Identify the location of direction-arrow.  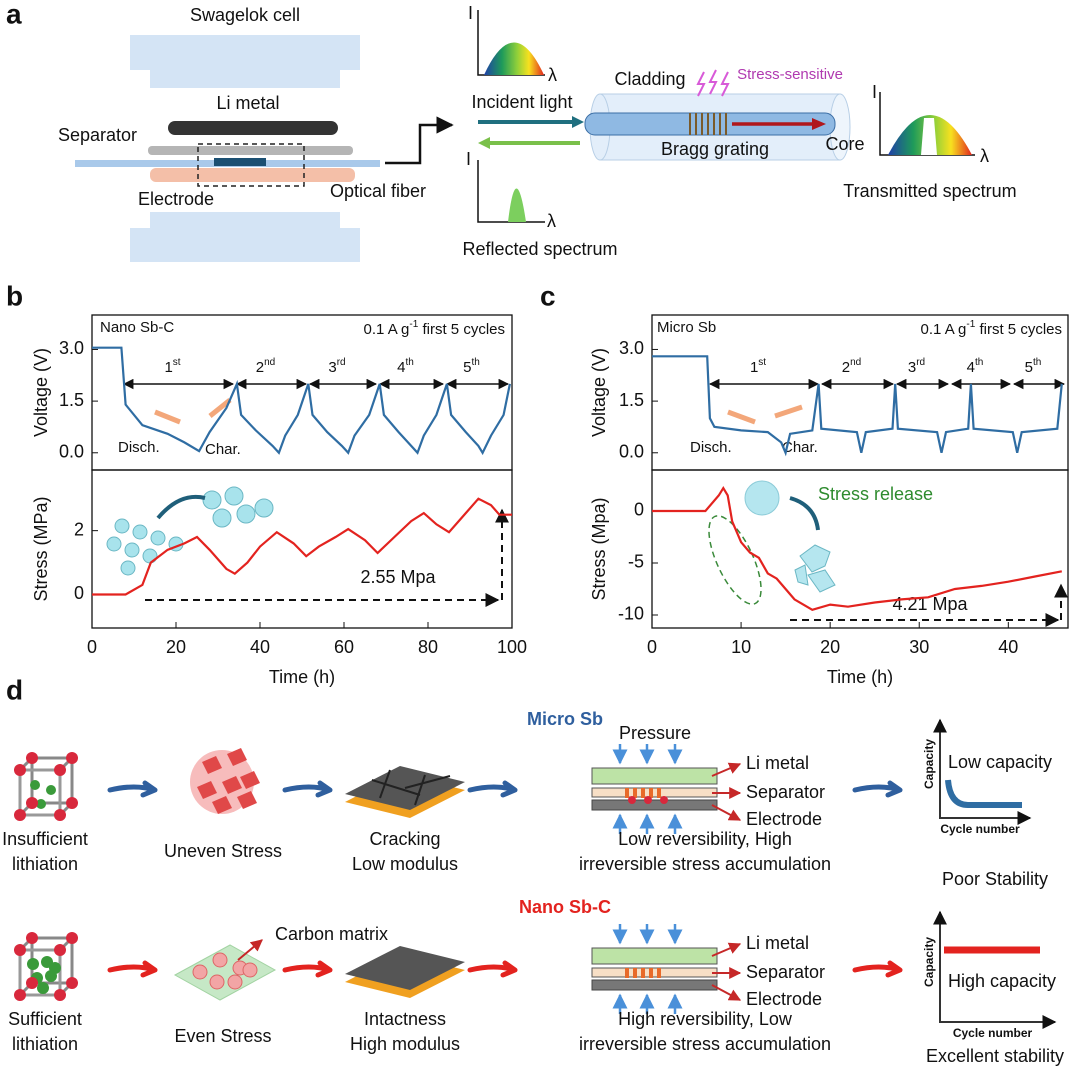
(193, 411).